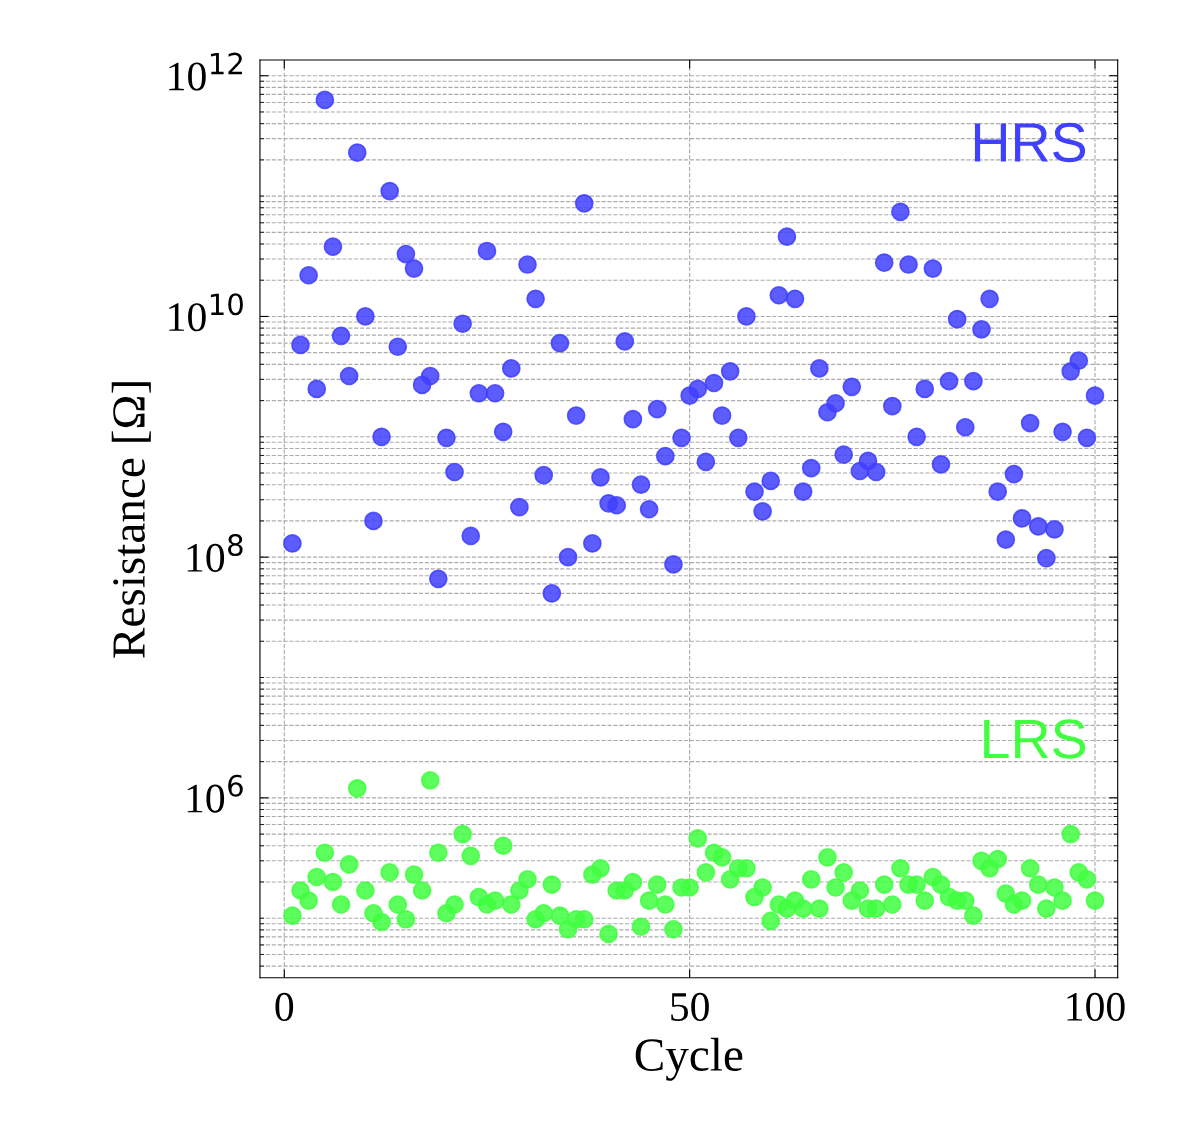 The height and width of the screenshot is (1133, 1179). Describe the element at coordinates (1096, 1006) in the screenshot. I see `x-tick-label: 100` at that location.